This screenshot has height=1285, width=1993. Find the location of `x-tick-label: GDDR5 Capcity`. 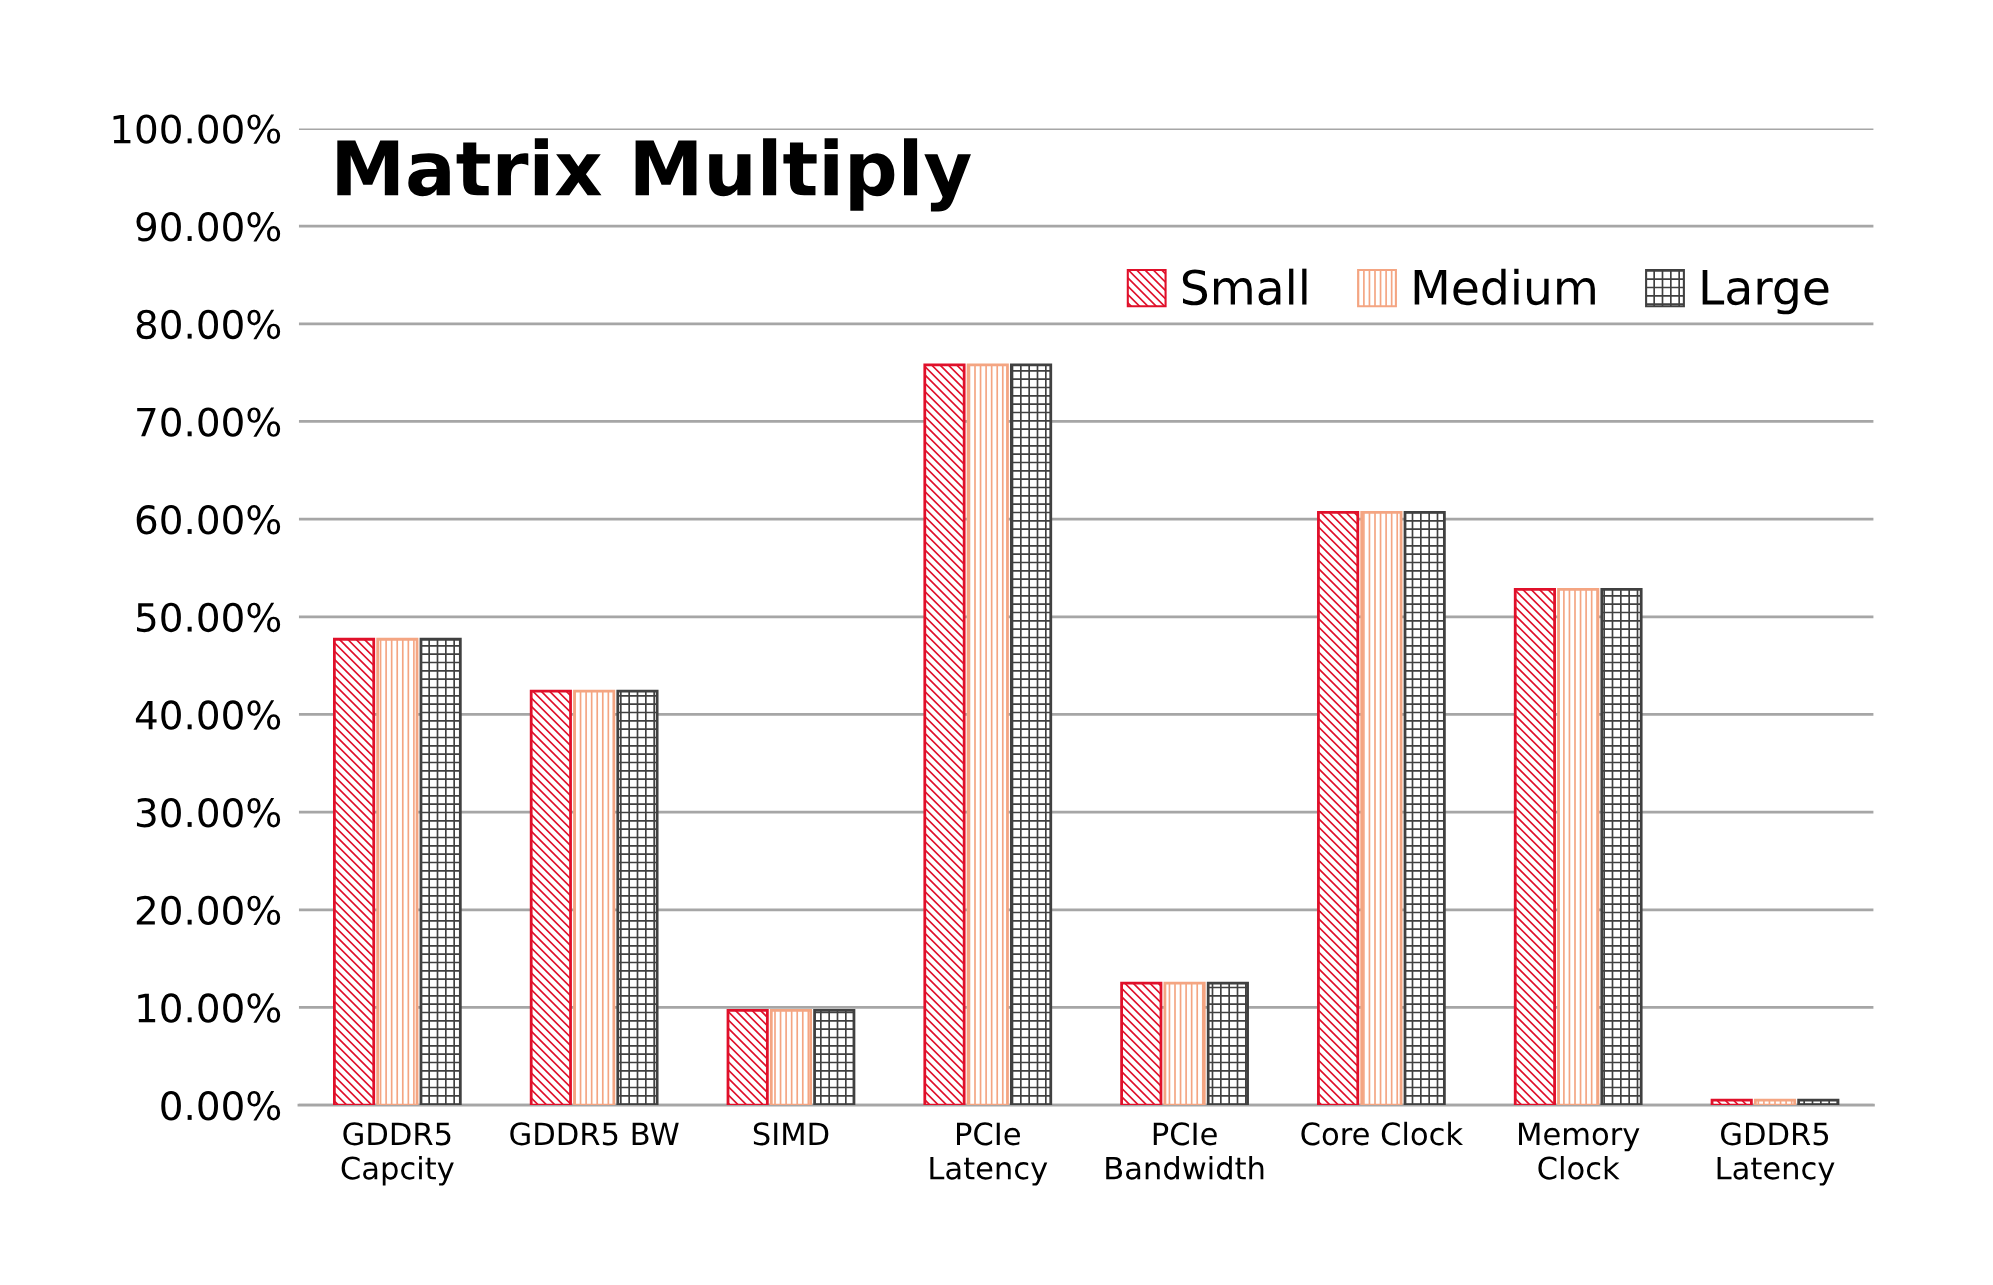

x-tick-label: GDDR5 Capcity is located at coordinates (397, 1154).